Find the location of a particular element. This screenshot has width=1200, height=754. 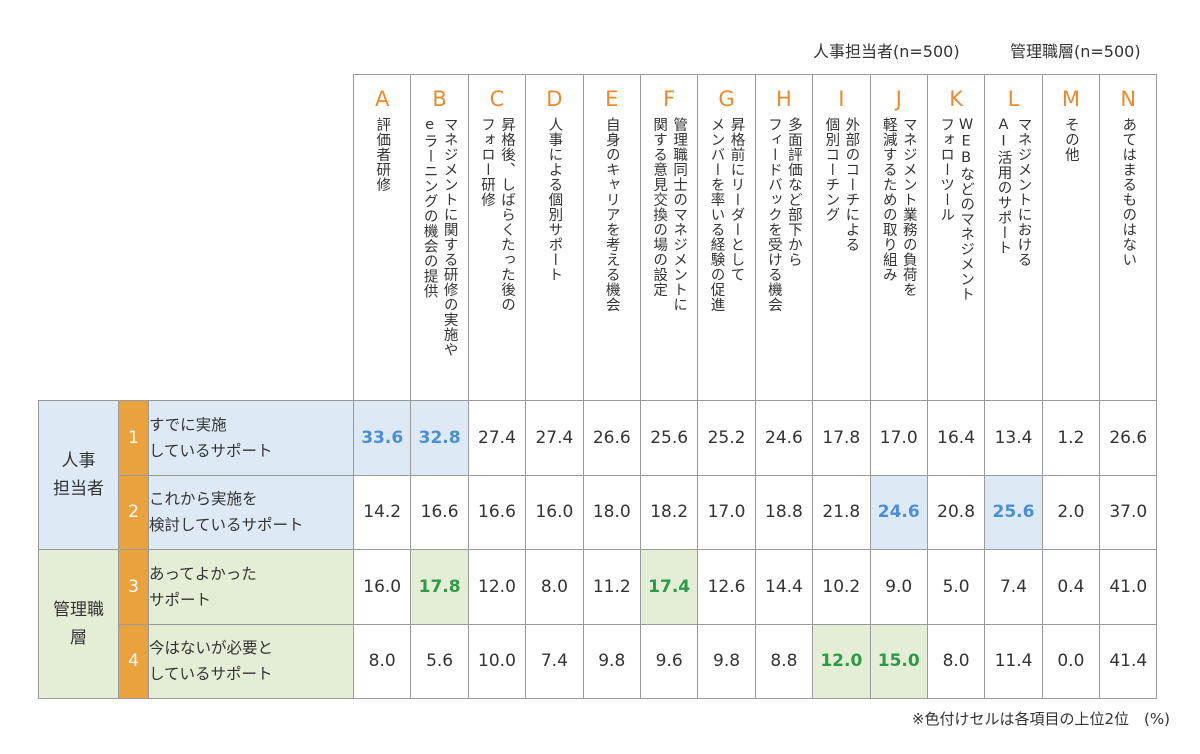

row-label: これから実施を 検討しているサポート is located at coordinates (251, 512).